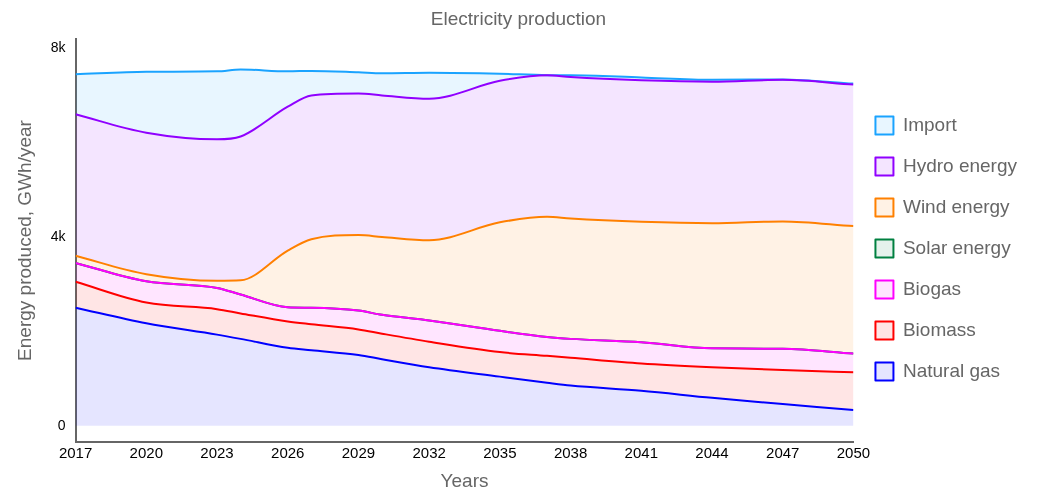  Describe the element at coordinates (24, 240) in the screenshot. I see `y-axis-title: Energy produced, GWh/year` at that location.